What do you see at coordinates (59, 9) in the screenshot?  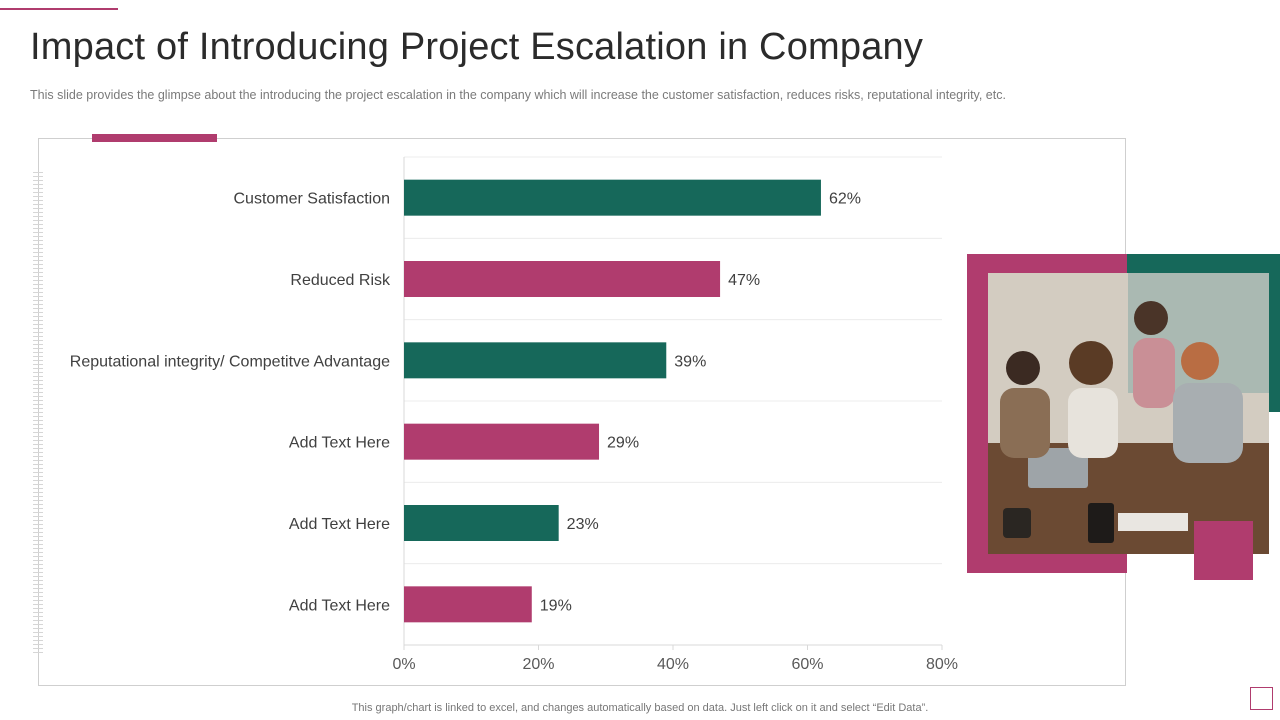 I see `top-accent-line` at bounding box center [59, 9].